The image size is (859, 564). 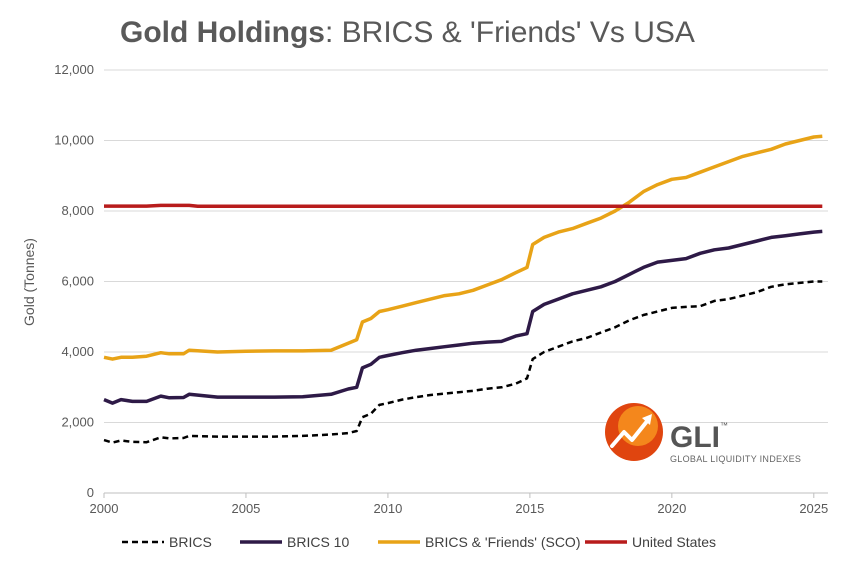 What do you see at coordinates (671, 508) in the screenshot?
I see `x-tick-label: 2020` at bounding box center [671, 508].